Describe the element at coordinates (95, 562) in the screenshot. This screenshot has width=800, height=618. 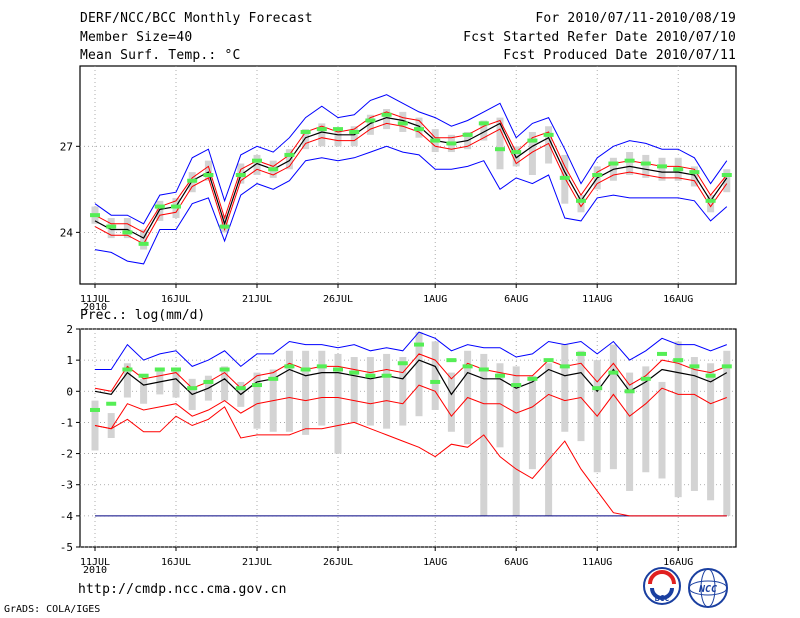
I see `precipitation-xtick-label: 11JUL` at that location.